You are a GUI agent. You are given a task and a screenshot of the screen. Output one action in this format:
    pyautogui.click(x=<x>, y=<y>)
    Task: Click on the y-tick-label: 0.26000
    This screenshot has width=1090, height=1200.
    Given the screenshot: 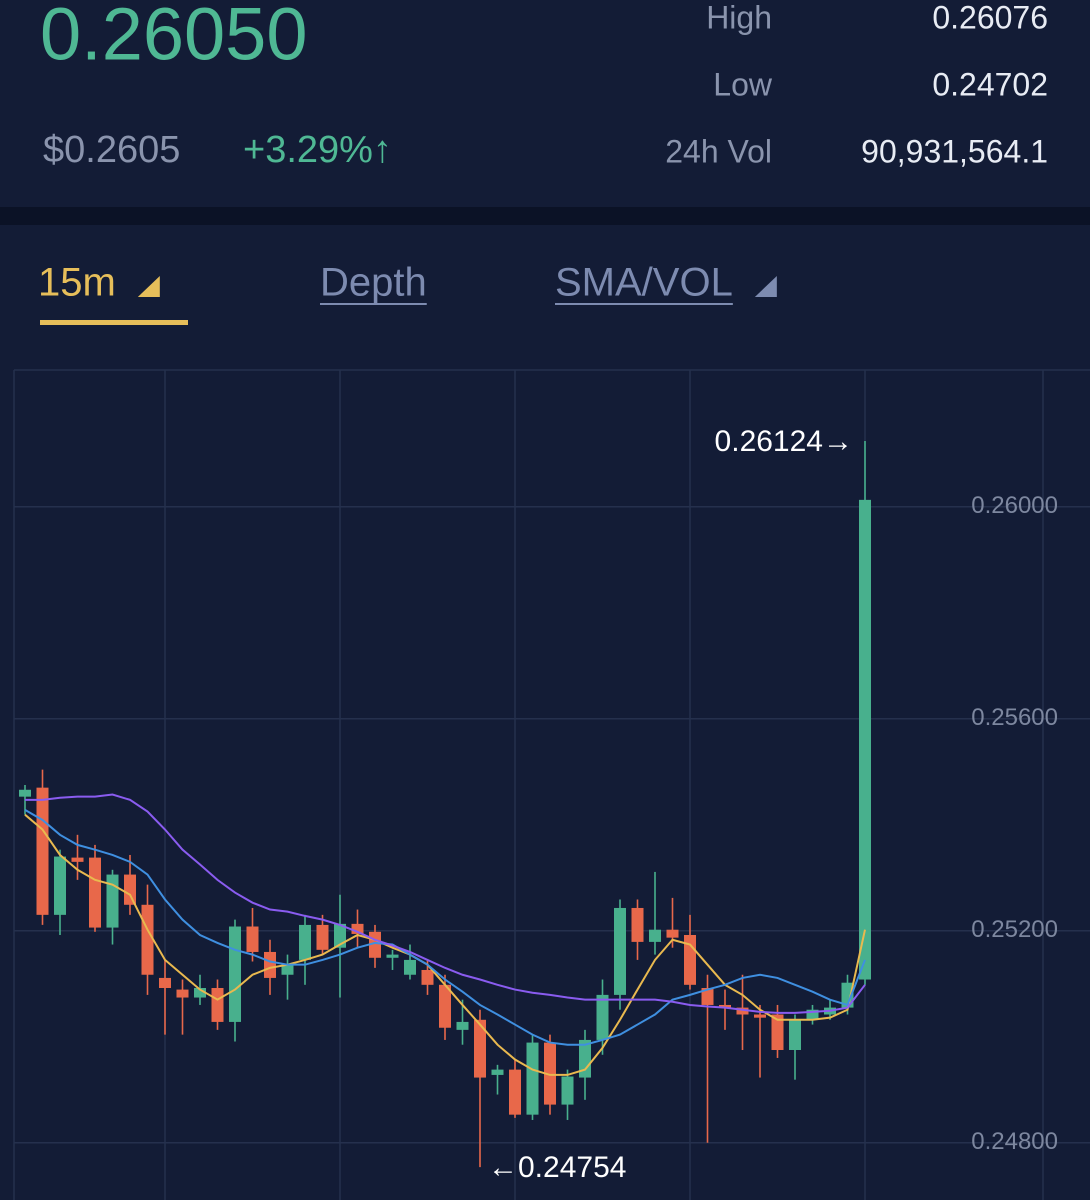 What is the action you would take?
    pyautogui.click(x=1014, y=505)
    